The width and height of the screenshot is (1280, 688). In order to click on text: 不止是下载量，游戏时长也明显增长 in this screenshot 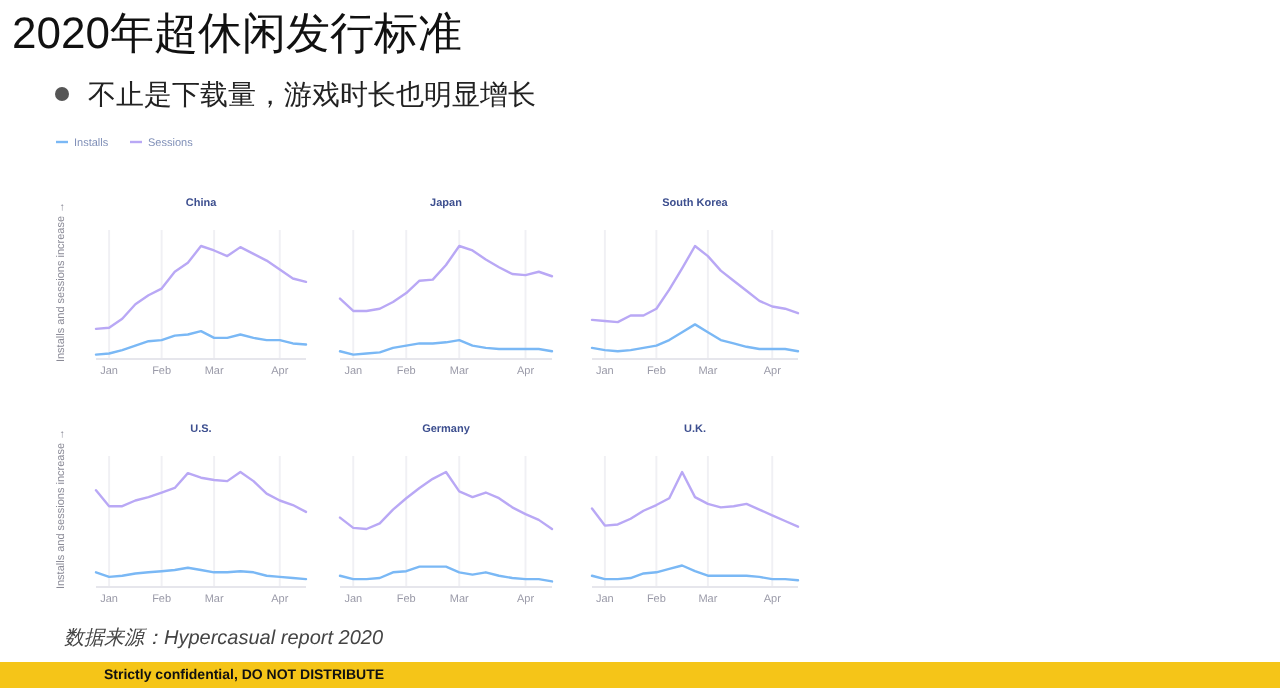, I will do `click(312, 94)`.